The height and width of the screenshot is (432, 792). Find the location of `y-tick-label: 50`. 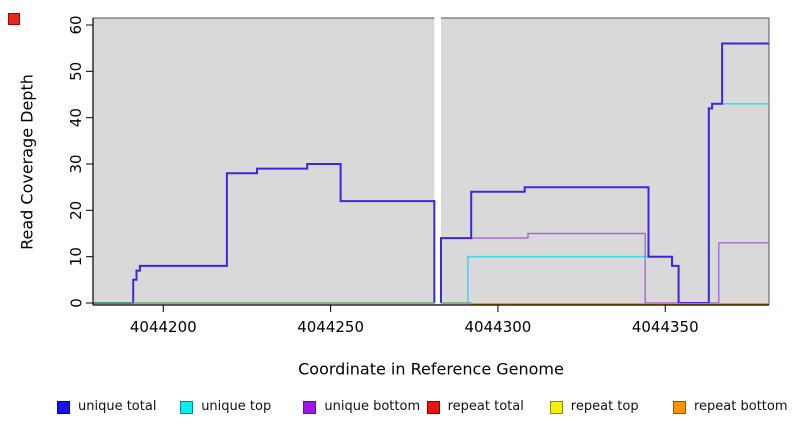

y-tick-label: 50 is located at coordinates (76, 71).